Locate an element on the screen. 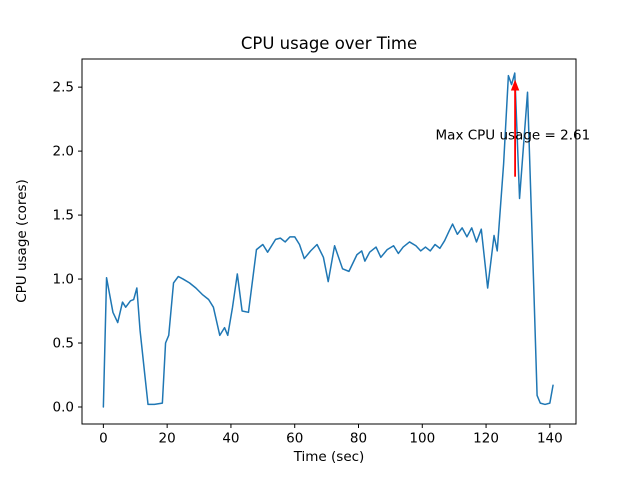  max-cpu-annotation: Max CPU usage = 2.61 is located at coordinates (513, 128).